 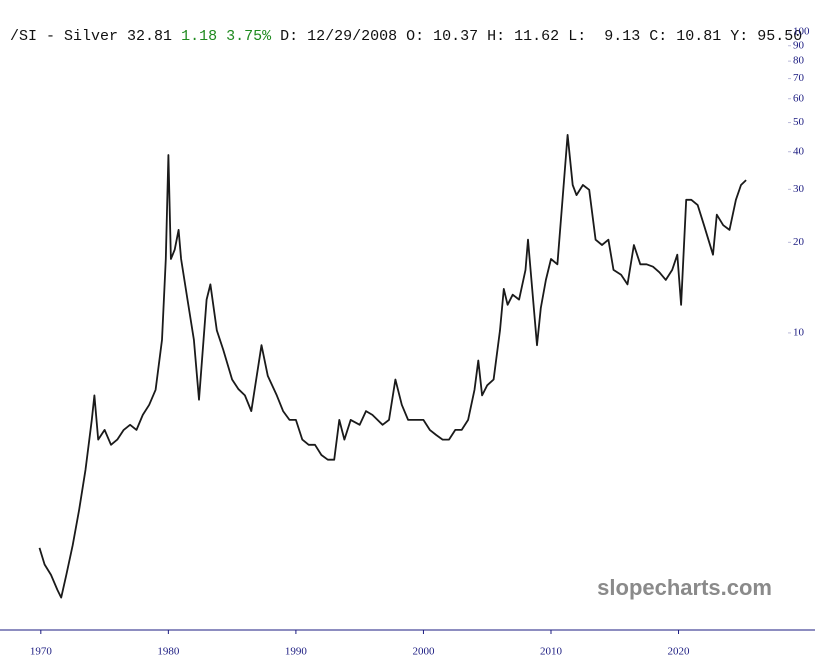 I want to click on x-tick-label: 1980, so click(x=168, y=652).